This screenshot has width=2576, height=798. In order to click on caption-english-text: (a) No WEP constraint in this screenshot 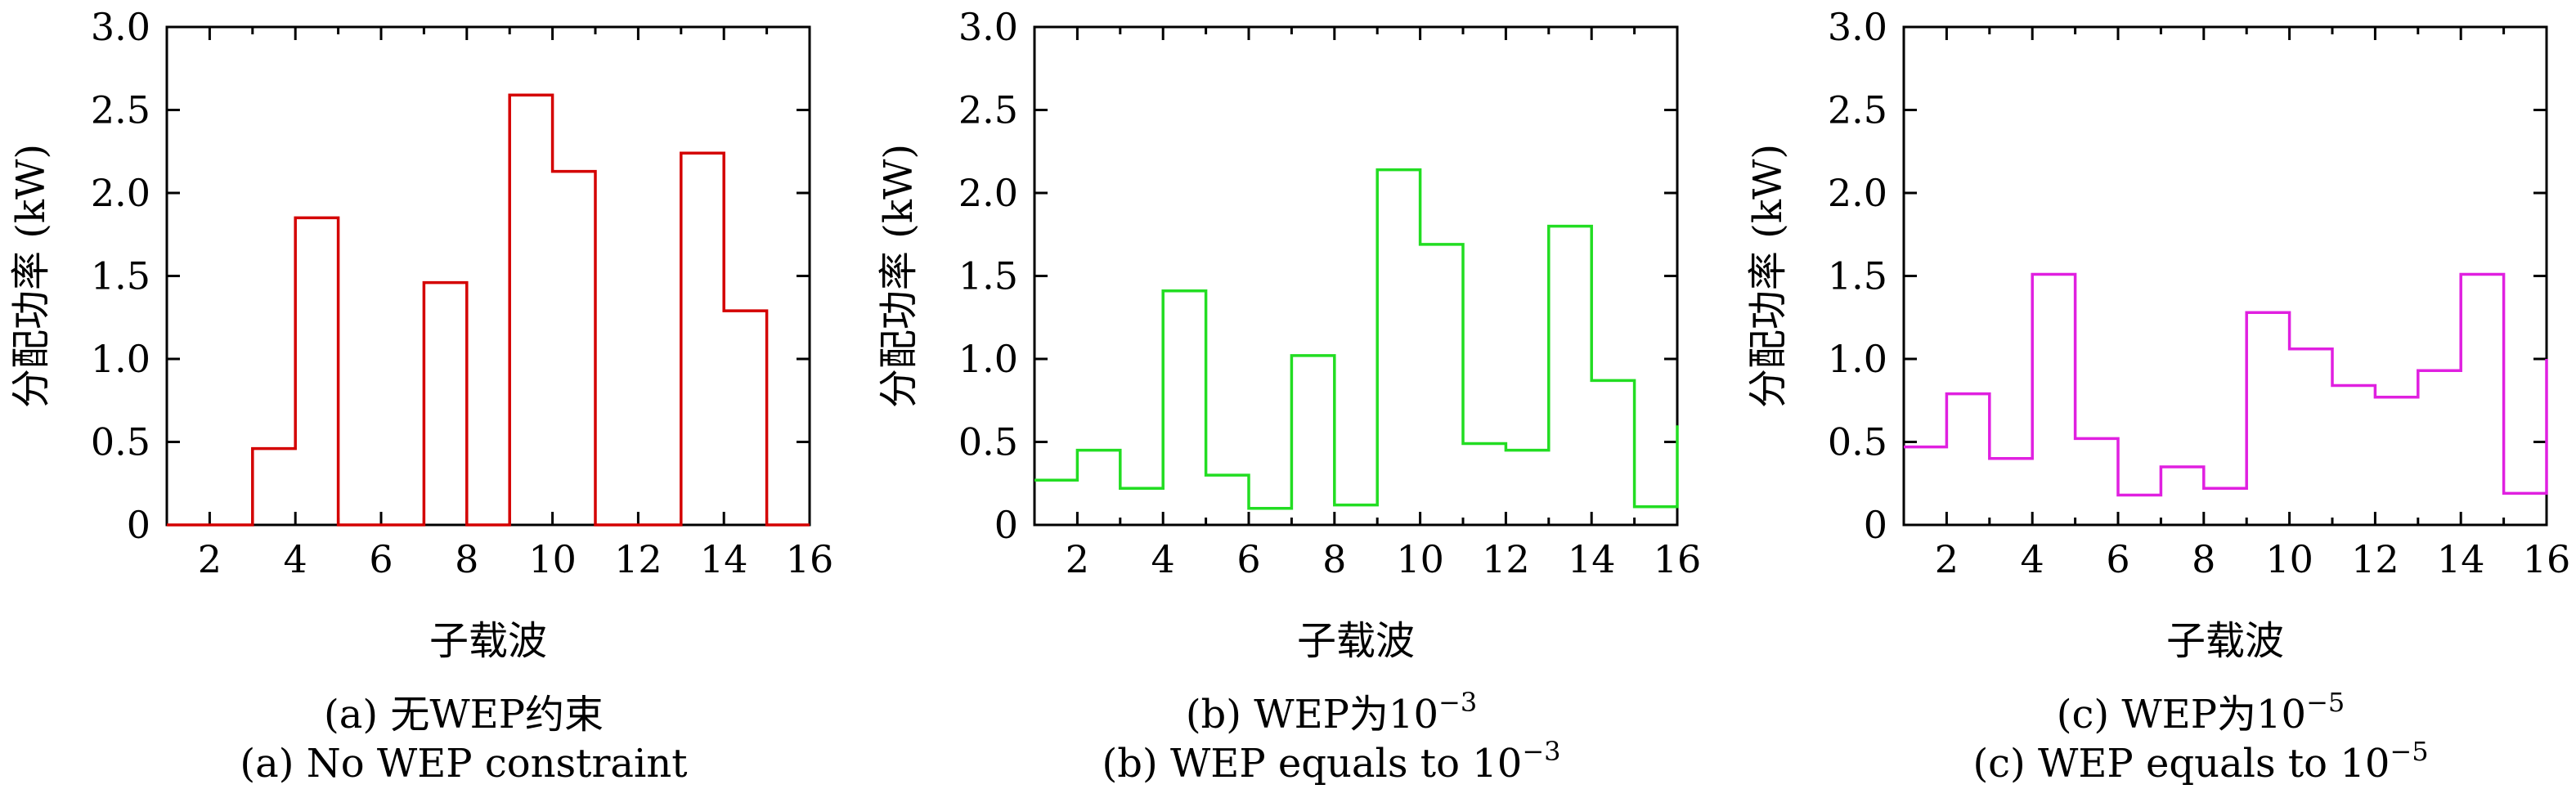, I will do `click(464, 764)`.